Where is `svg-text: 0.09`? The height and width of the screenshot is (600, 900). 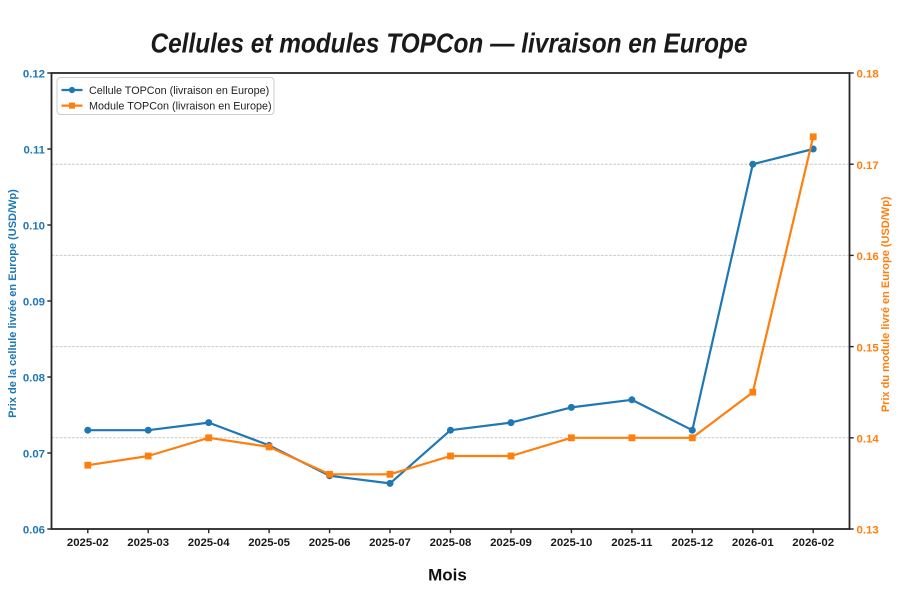
svg-text: 0.09 is located at coordinates (34, 303).